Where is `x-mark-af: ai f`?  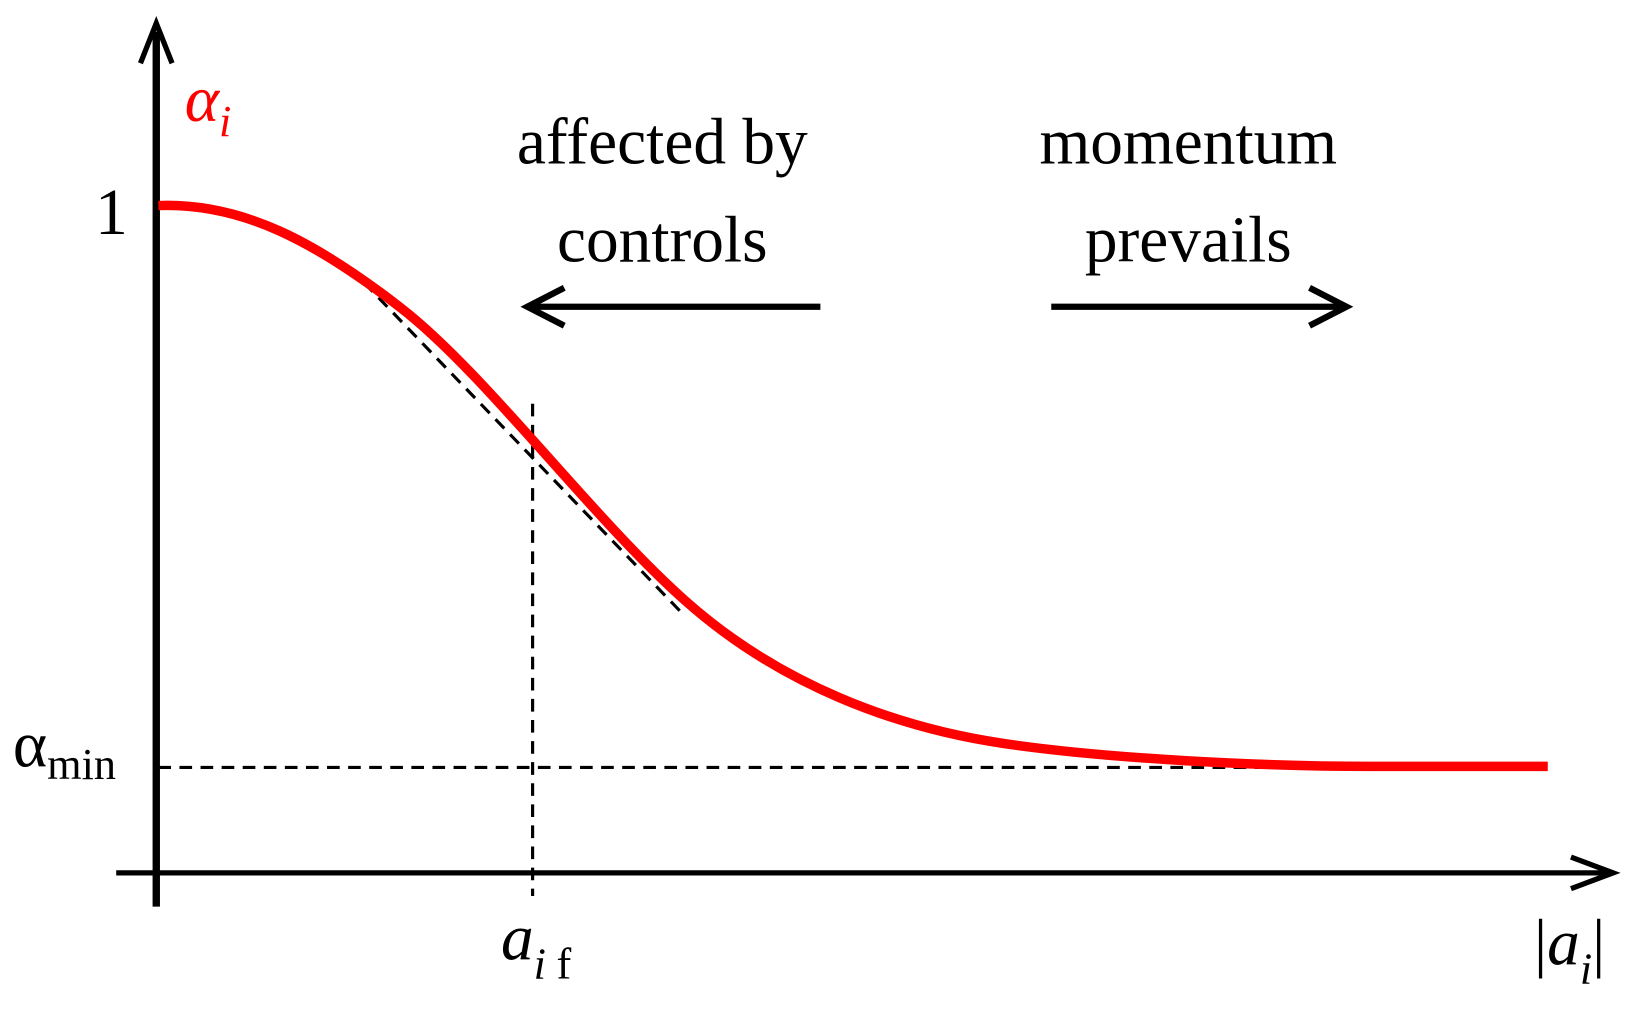
x-mark-af: ai f is located at coordinates (536, 945).